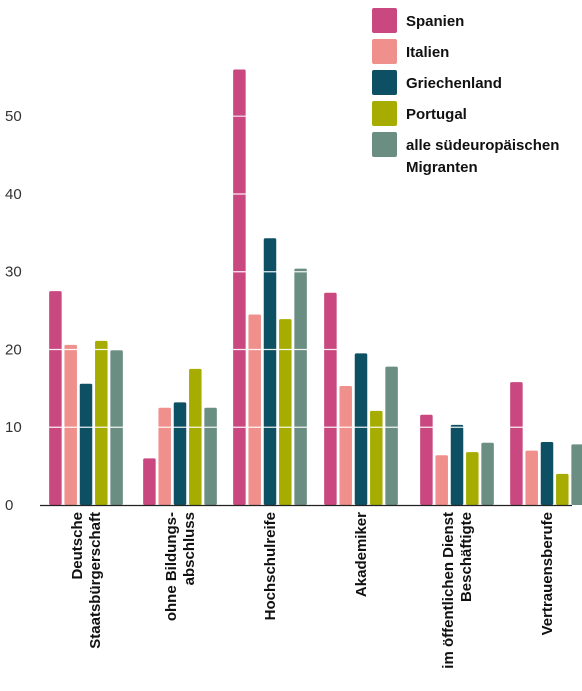 The image size is (582, 691). What do you see at coordinates (442, 167) in the screenshot?
I see `legend-label: Migranten` at bounding box center [442, 167].